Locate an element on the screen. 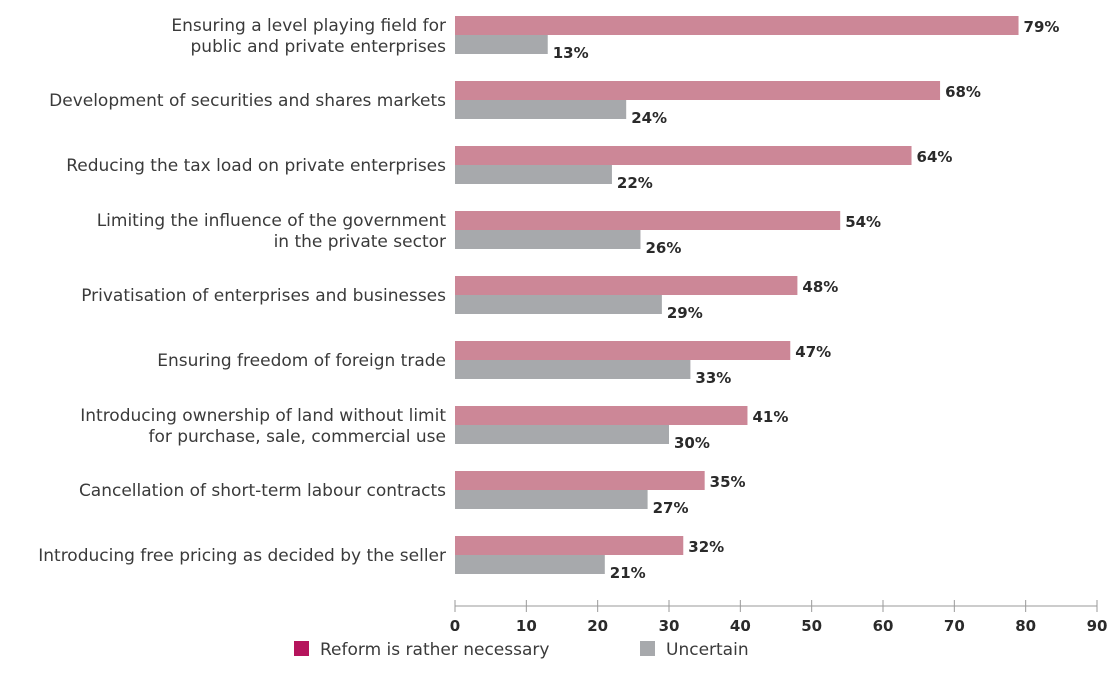 This screenshot has width=1110, height=686. legend-label-reform: Reform is rather necessary is located at coordinates (434, 650).